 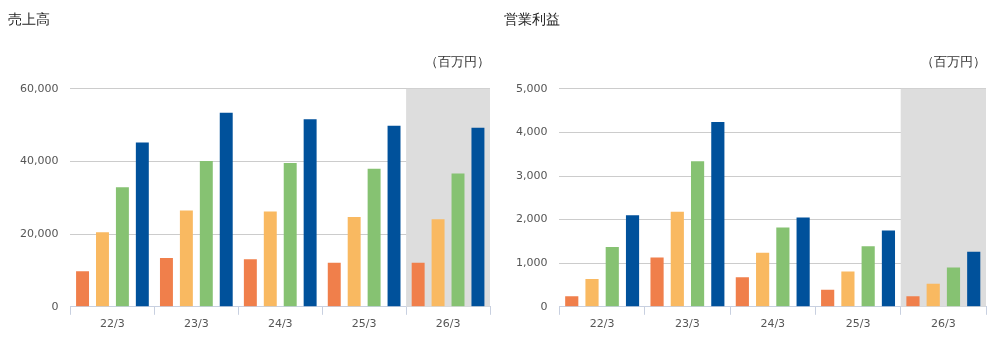 What do you see at coordinates (39, 88) in the screenshot?
I see `y-tick-label: 60,000` at bounding box center [39, 88].